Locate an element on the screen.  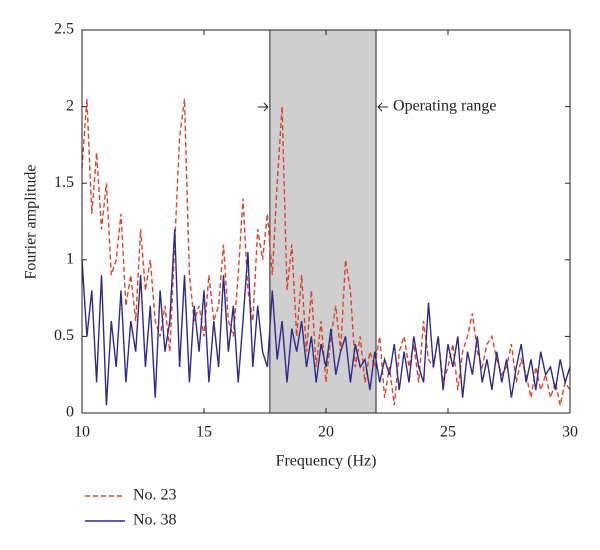
y-axis-label: Fourier amplitude is located at coordinates (31, 221).